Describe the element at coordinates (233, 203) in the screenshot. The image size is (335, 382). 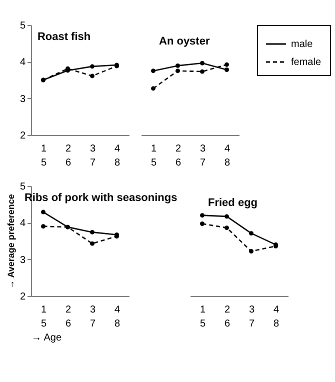
I see `text: Fried egg` at that location.